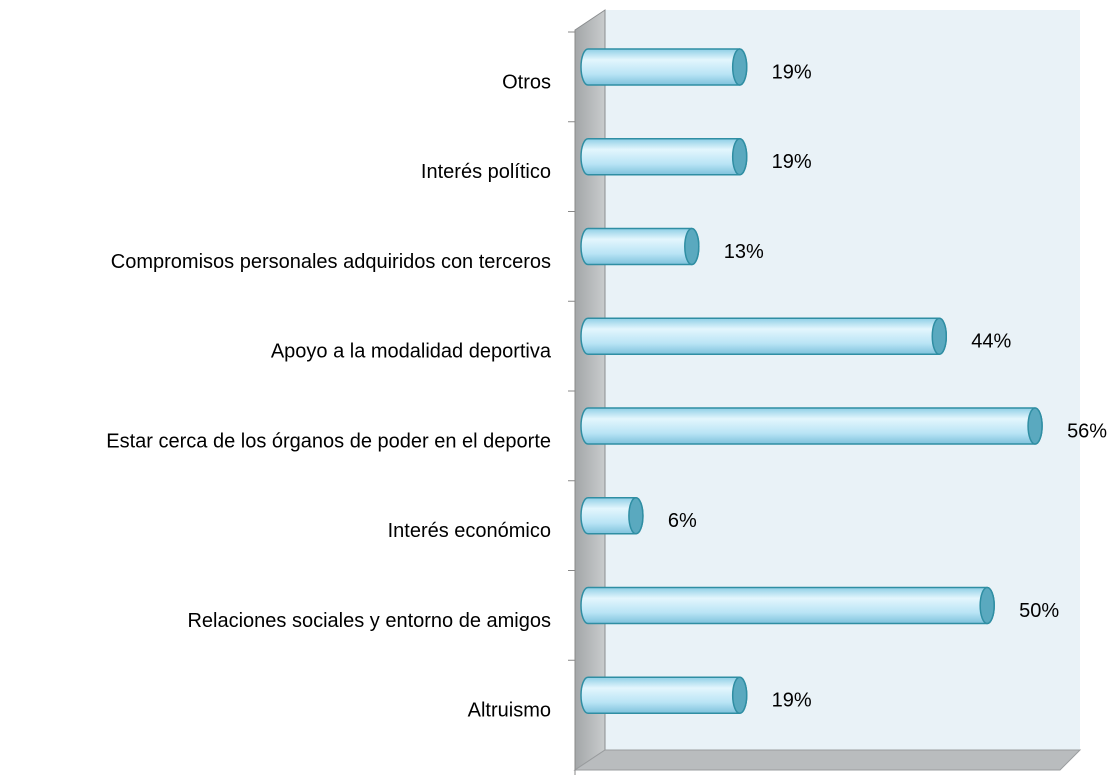 This screenshot has height=779, width=1120. Describe the element at coordinates (469, 531) in the screenshot. I see `category-label: Interés económico` at that location.